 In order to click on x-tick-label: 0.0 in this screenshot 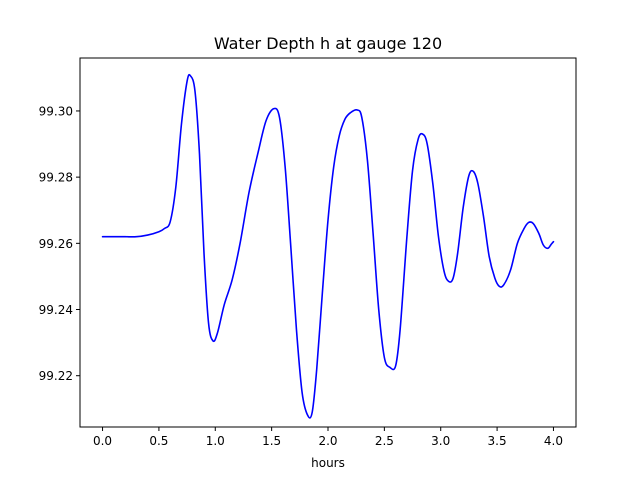, I will do `click(102, 441)`.